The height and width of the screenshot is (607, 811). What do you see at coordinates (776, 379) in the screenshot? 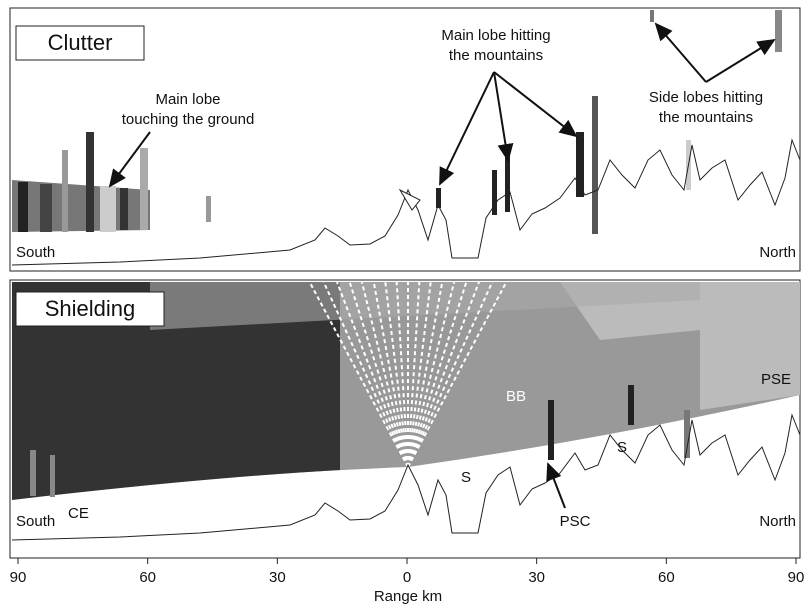
I see `region-label: PSE` at bounding box center [776, 379].